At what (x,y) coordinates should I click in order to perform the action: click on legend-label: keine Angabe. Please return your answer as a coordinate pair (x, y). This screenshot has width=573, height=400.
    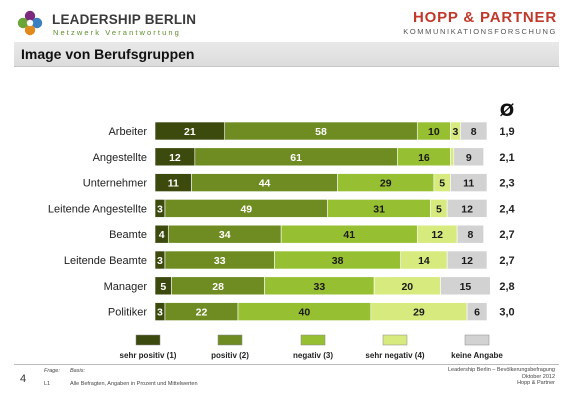
    Looking at the image, I should click on (477, 355).